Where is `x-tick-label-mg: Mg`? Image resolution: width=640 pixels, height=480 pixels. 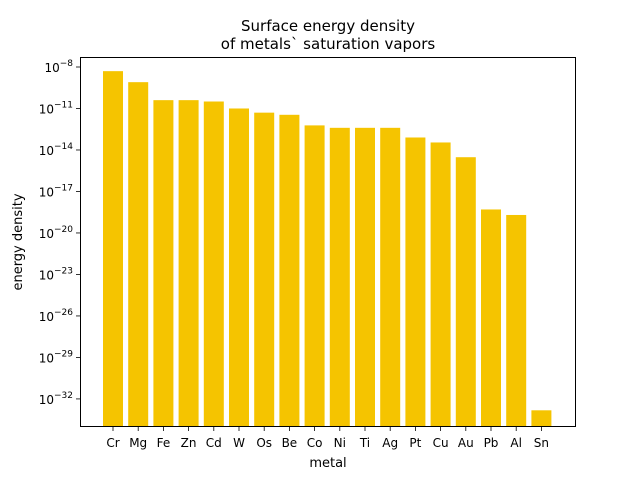 x-tick-label-mg: Mg is located at coordinates (138, 443).